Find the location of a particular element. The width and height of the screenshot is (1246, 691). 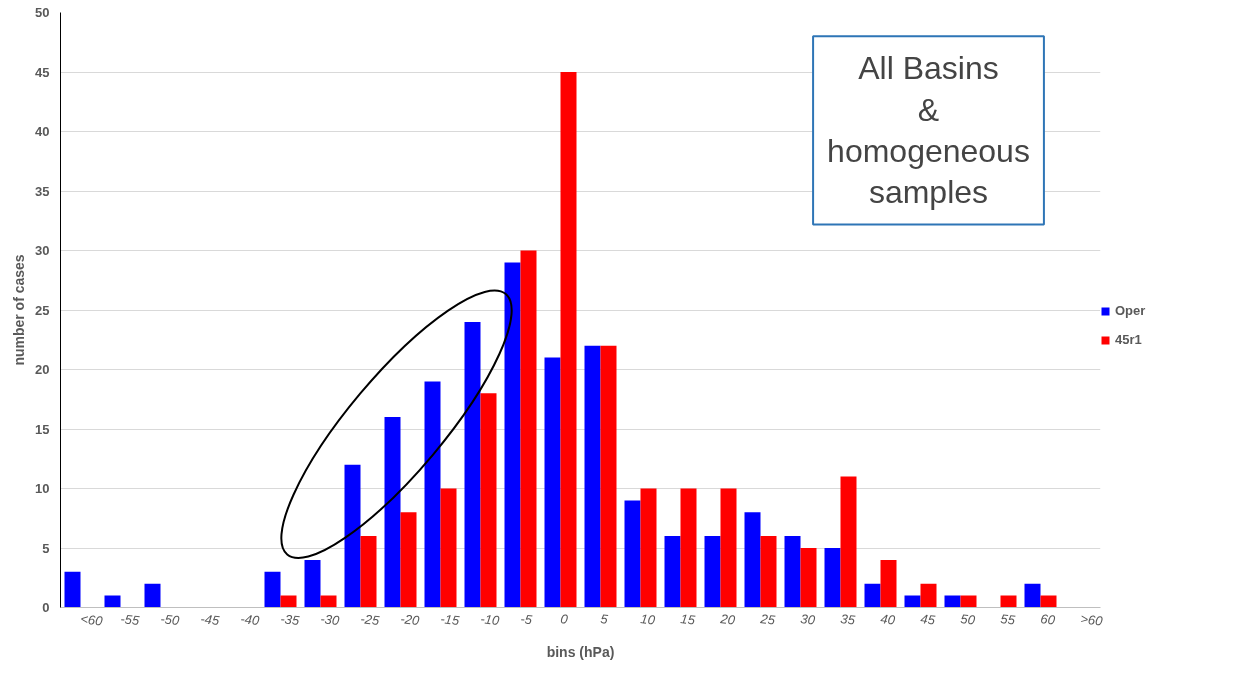

x-tick-label: -15 is located at coordinates (450, 620).